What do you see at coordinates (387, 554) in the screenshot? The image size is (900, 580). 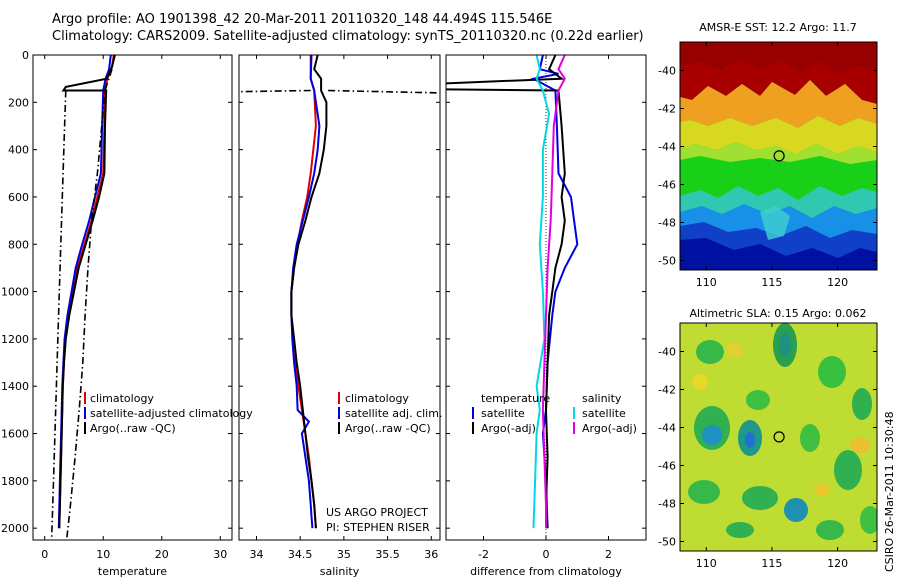 I see `x-tick-label: 35.5` at bounding box center [387, 554].